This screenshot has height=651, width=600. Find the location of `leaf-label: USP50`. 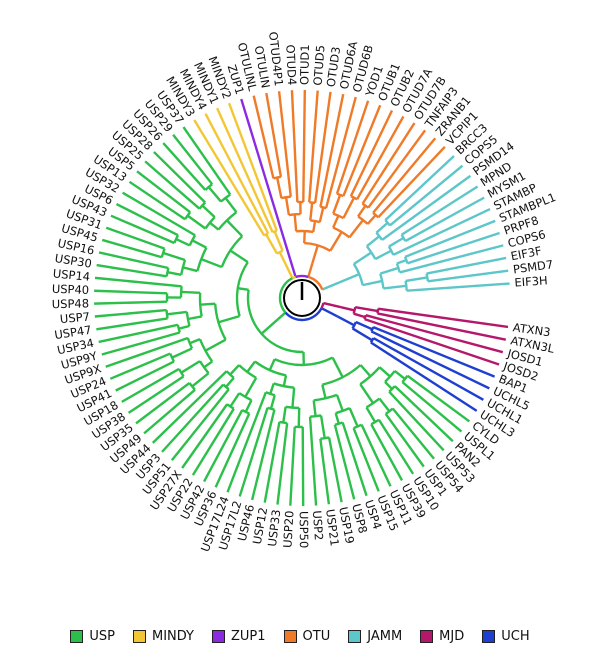

leaf-label: USP50 is located at coordinates (304, 529).